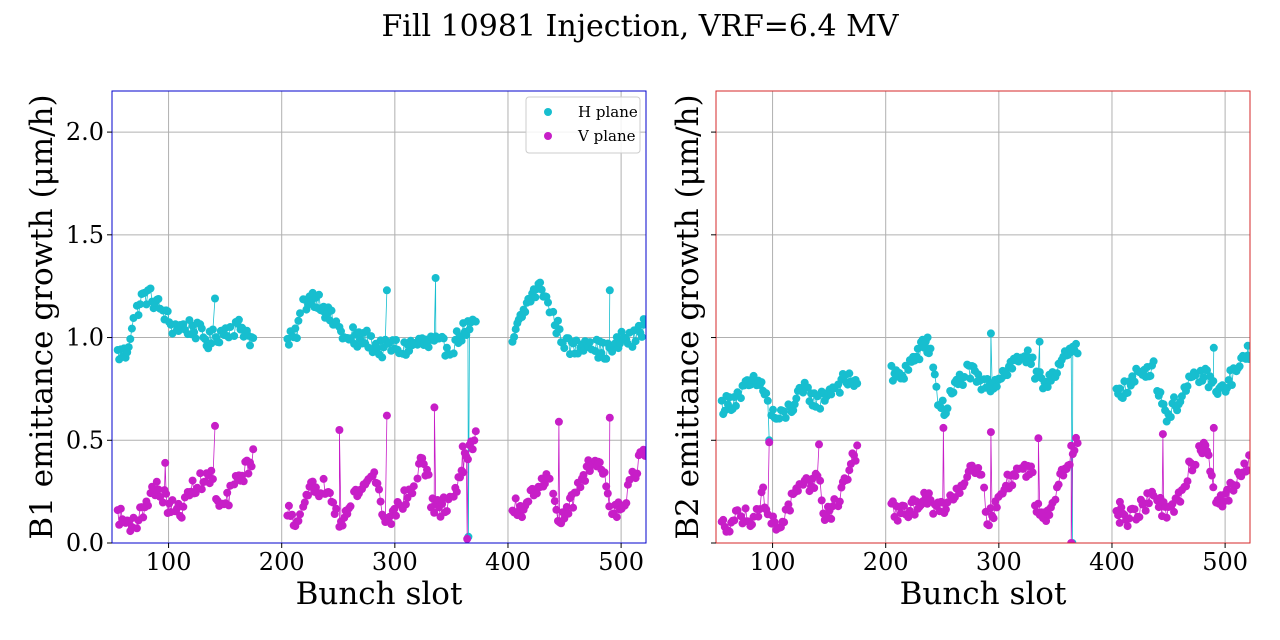 The height and width of the screenshot is (640, 1280). Describe the element at coordinates (1112, 562) in the screenshot. I see `x-tick-label: 400` at that location.